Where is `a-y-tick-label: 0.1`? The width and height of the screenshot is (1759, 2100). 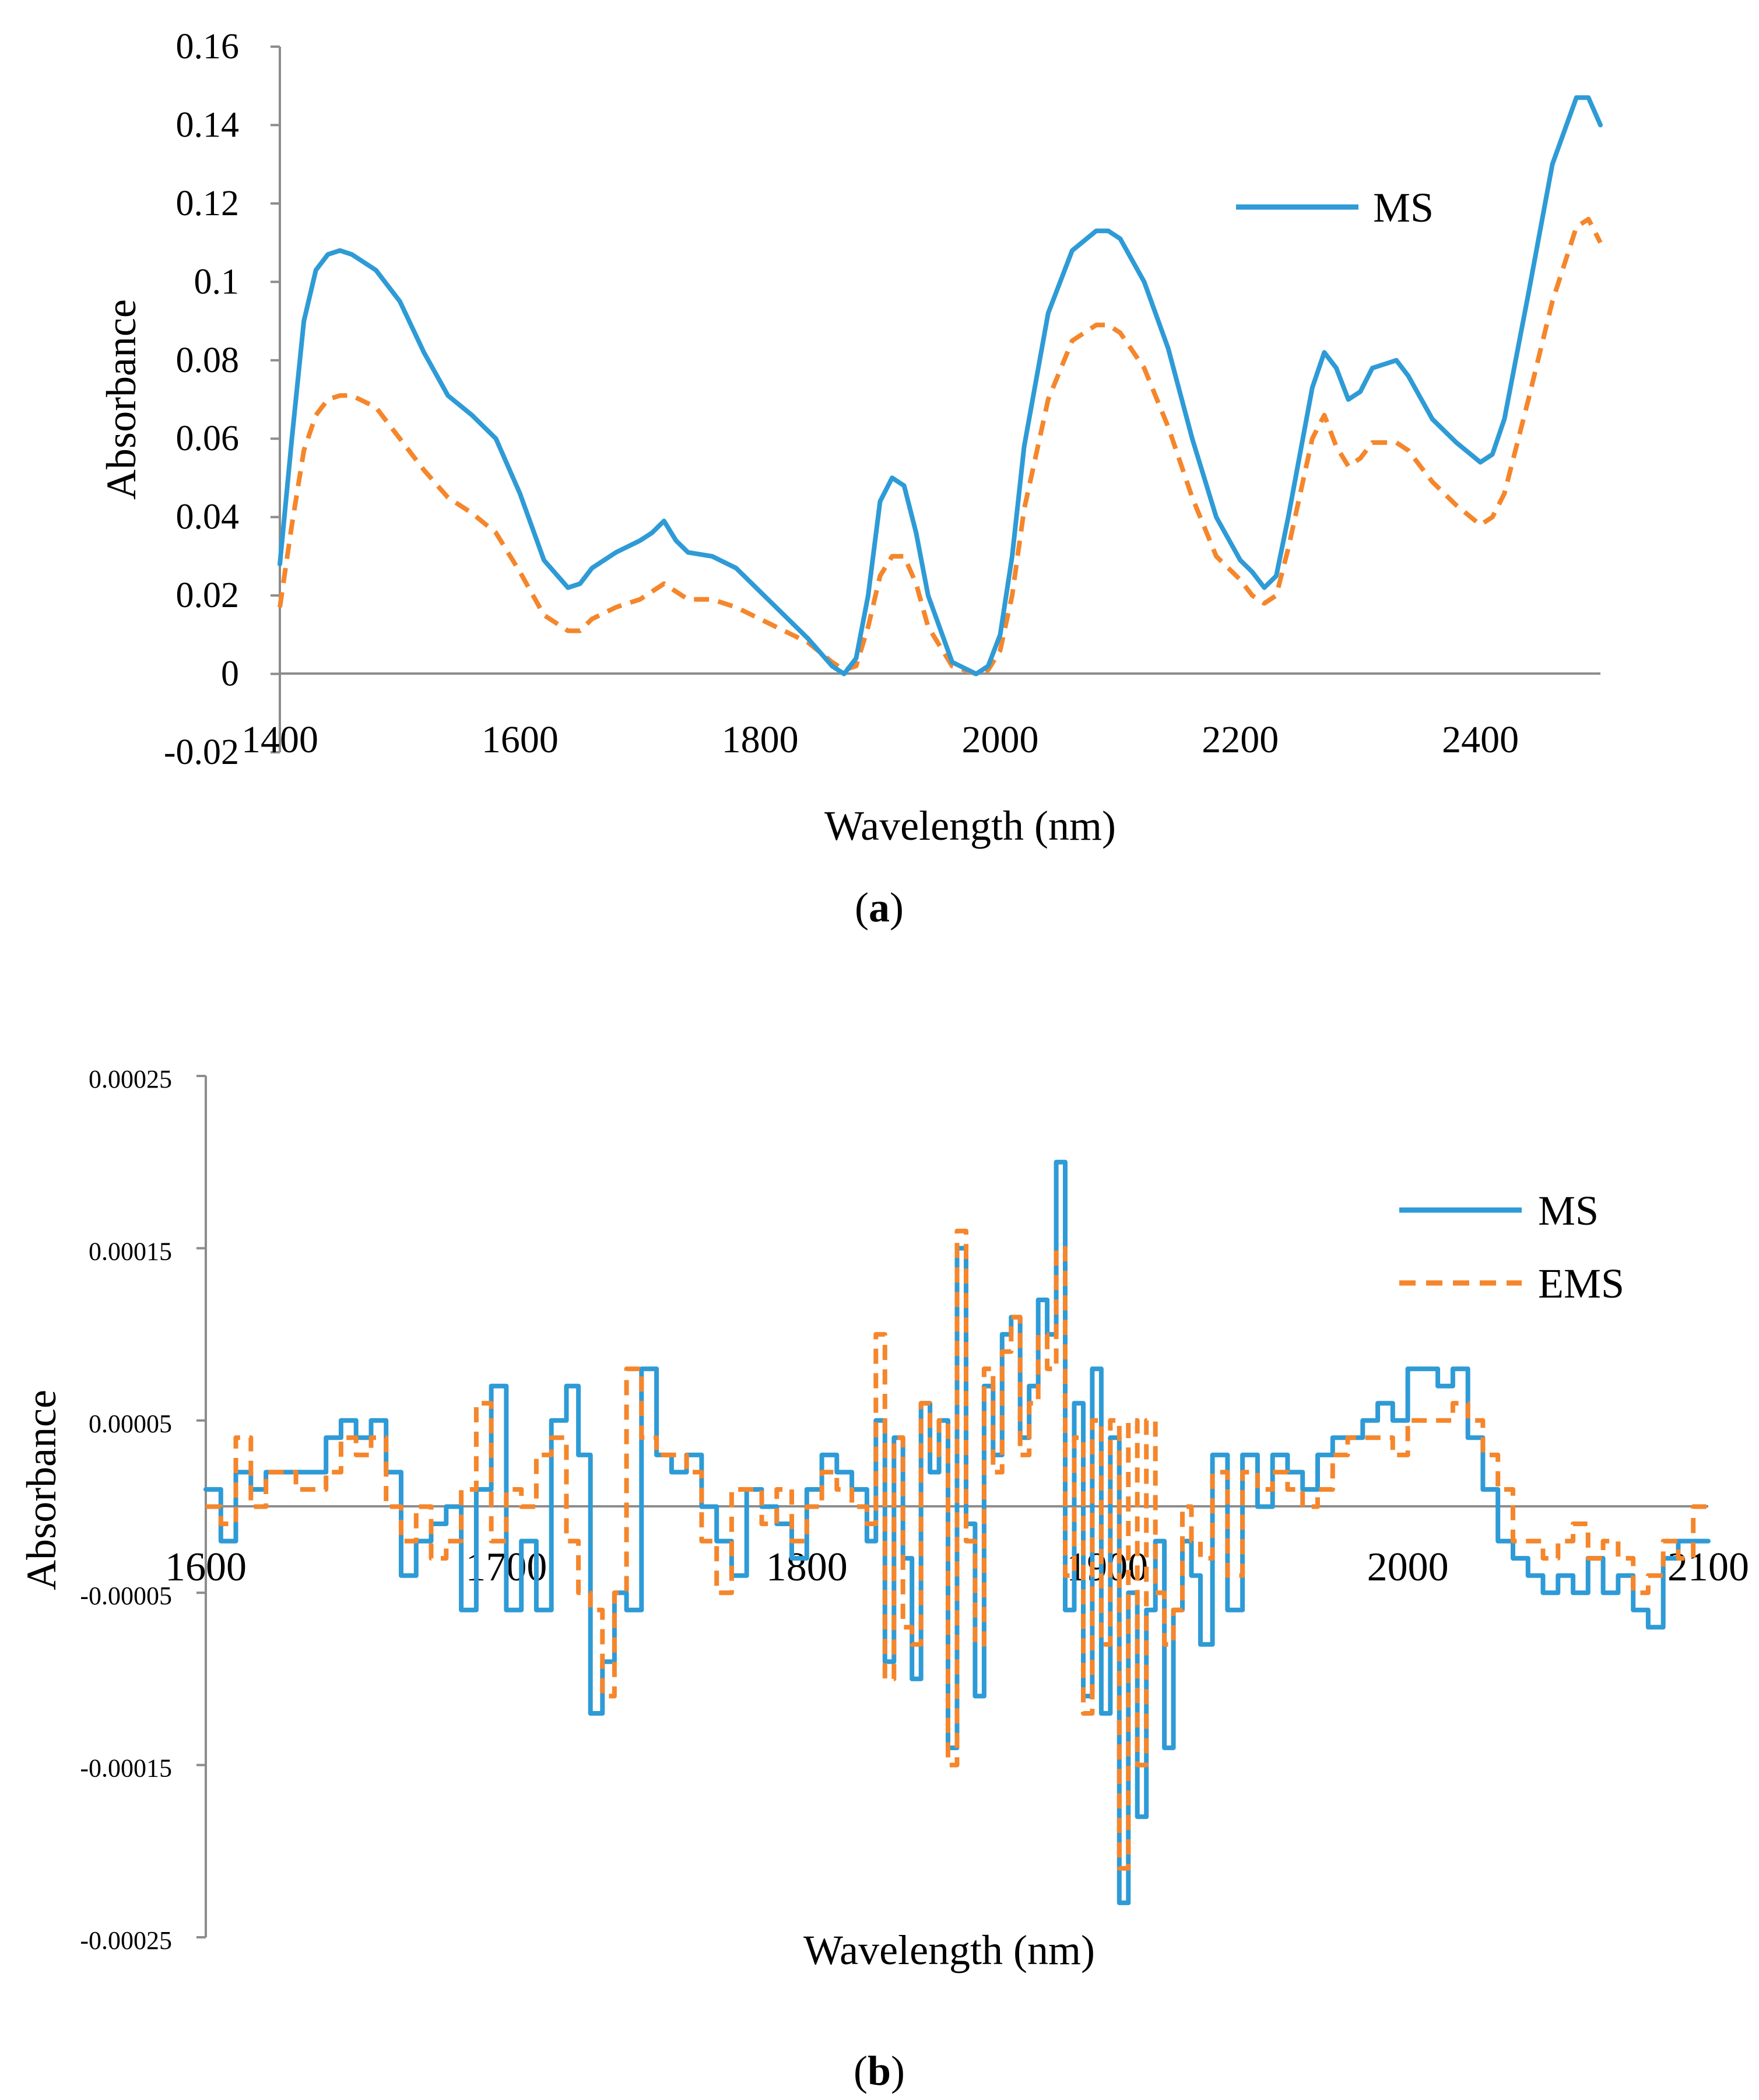 a-y-tick-label: 0.1 is located at coordinates (217, 281).